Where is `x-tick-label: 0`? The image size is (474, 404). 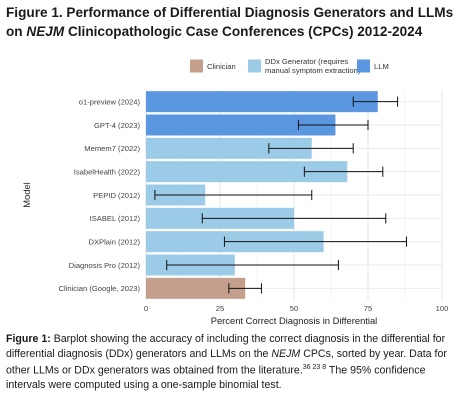
x-tick-label: 0 is located at coordinates (146, 308).